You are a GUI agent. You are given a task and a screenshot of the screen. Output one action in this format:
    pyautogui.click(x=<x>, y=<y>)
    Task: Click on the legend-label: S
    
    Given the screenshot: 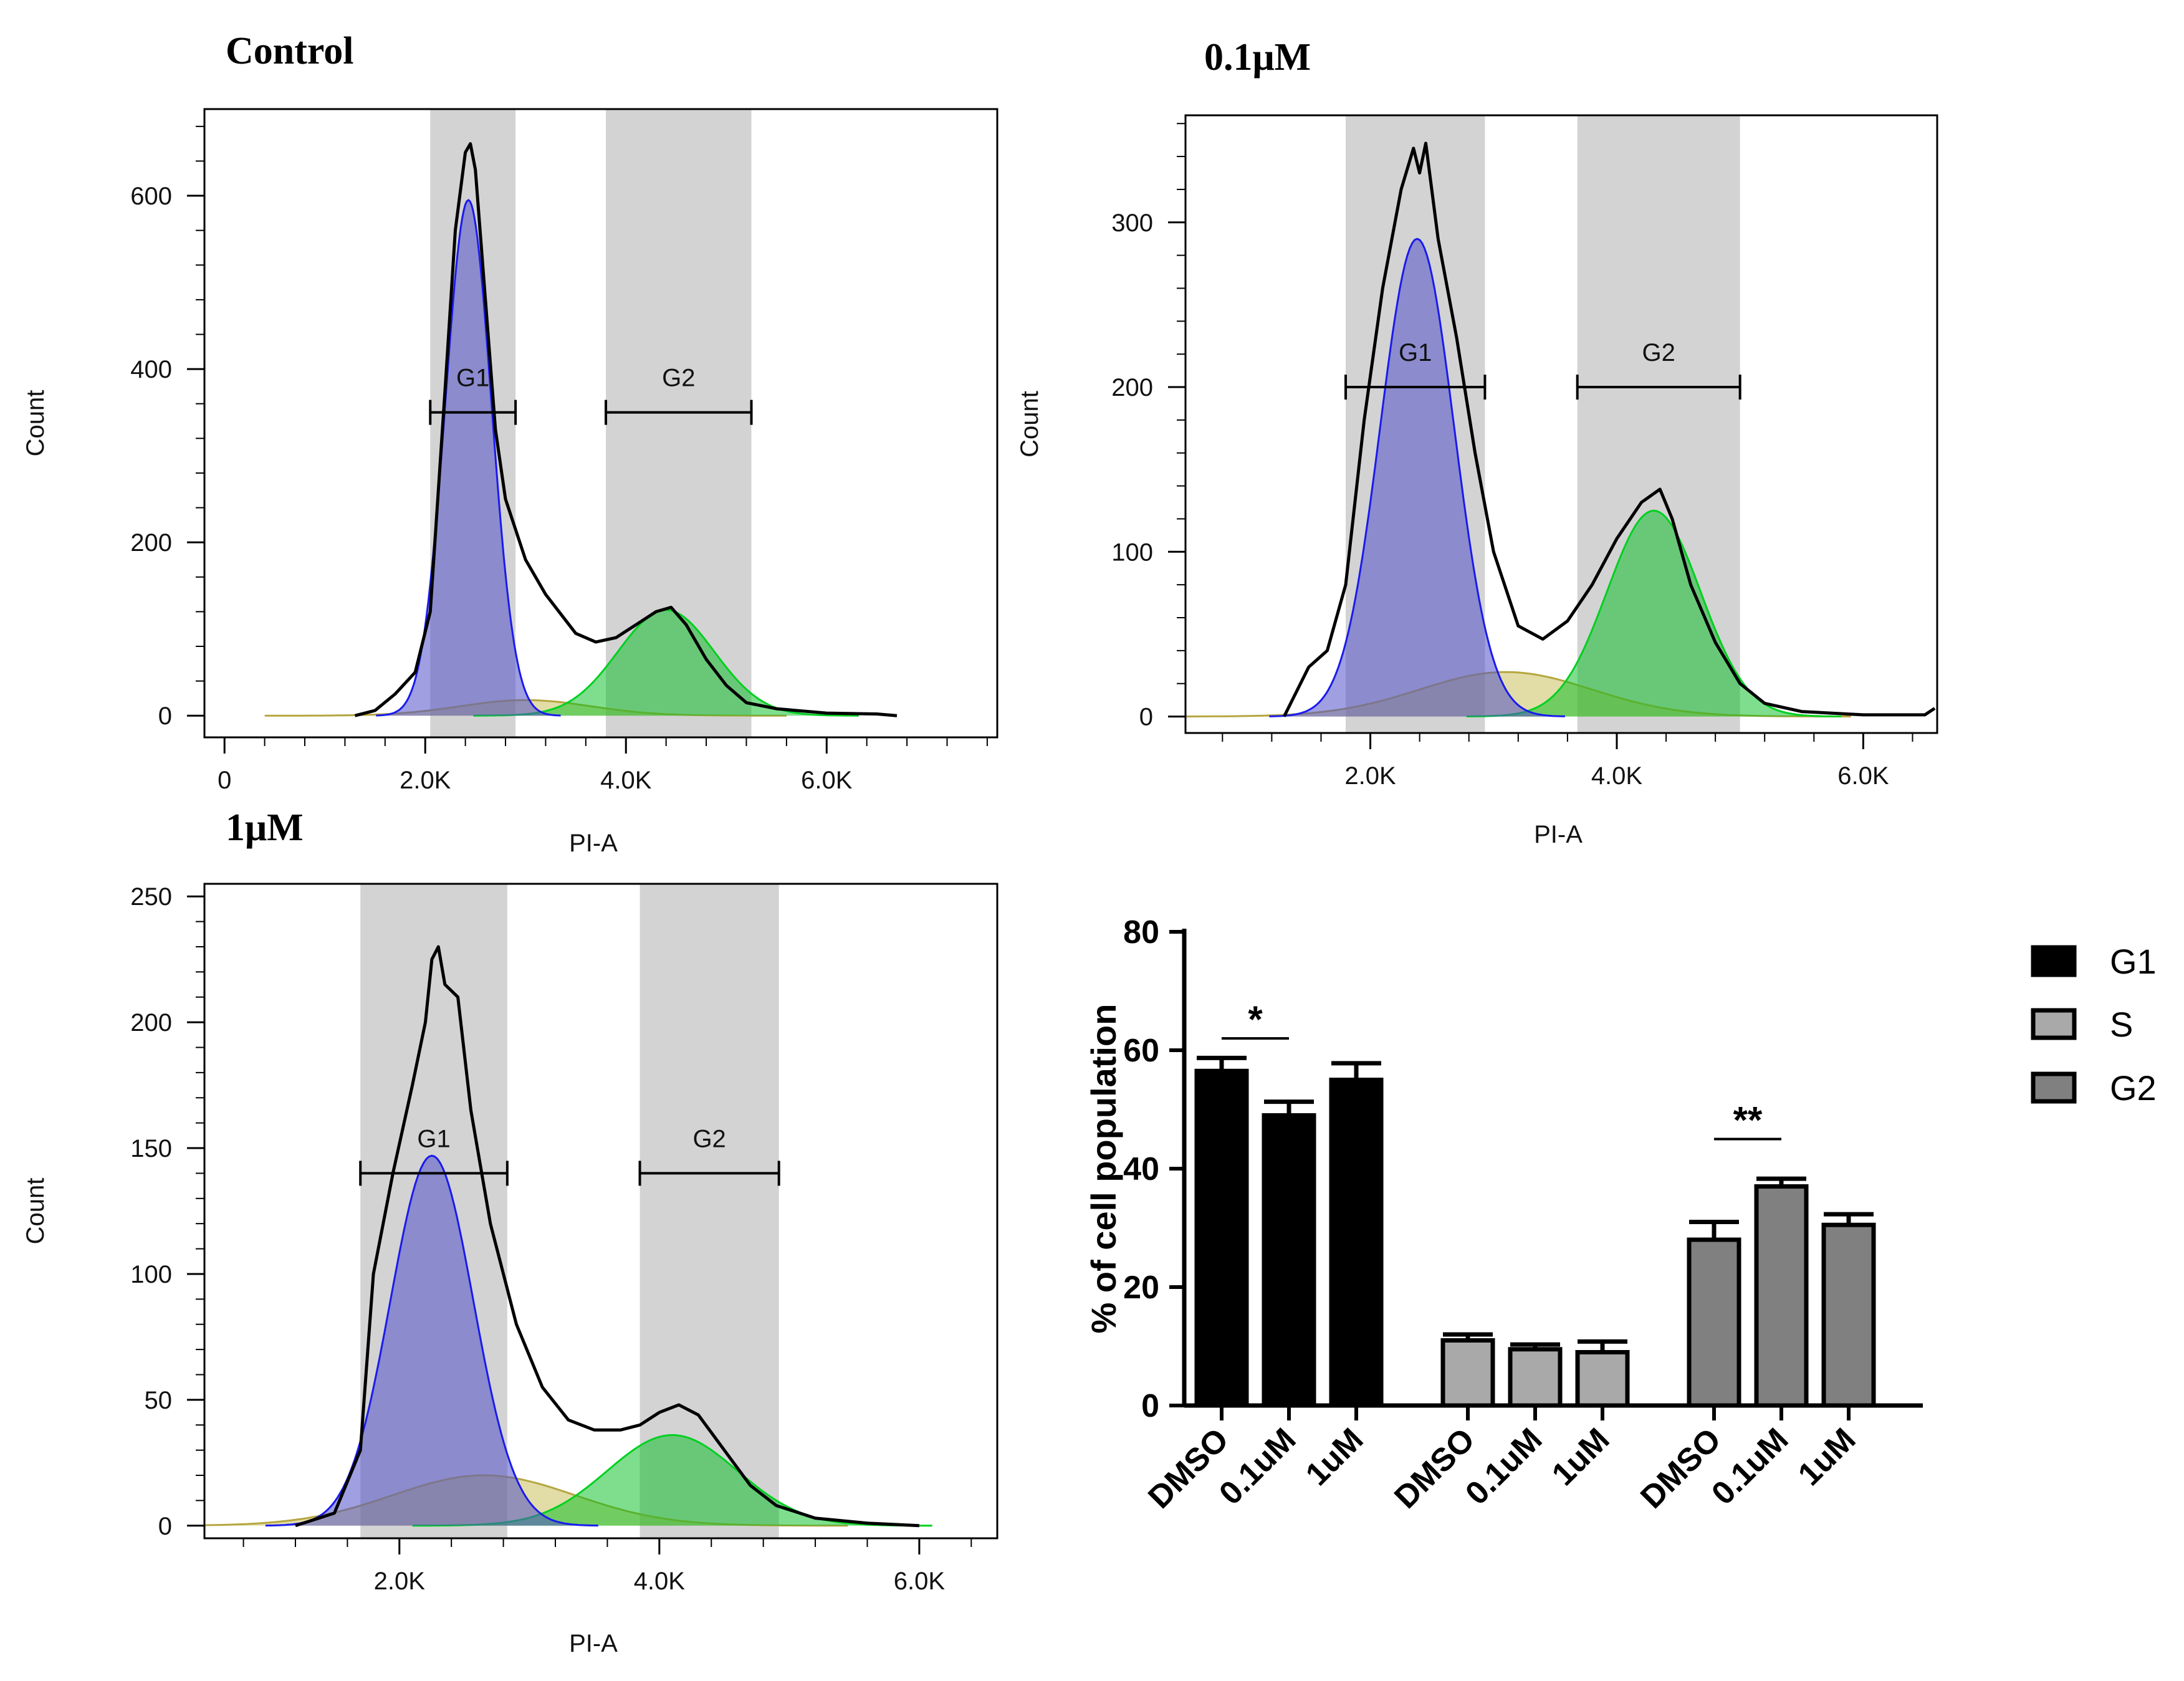 What is the action you would take?
    pyautogui.click(x=2122, y=1024)
    